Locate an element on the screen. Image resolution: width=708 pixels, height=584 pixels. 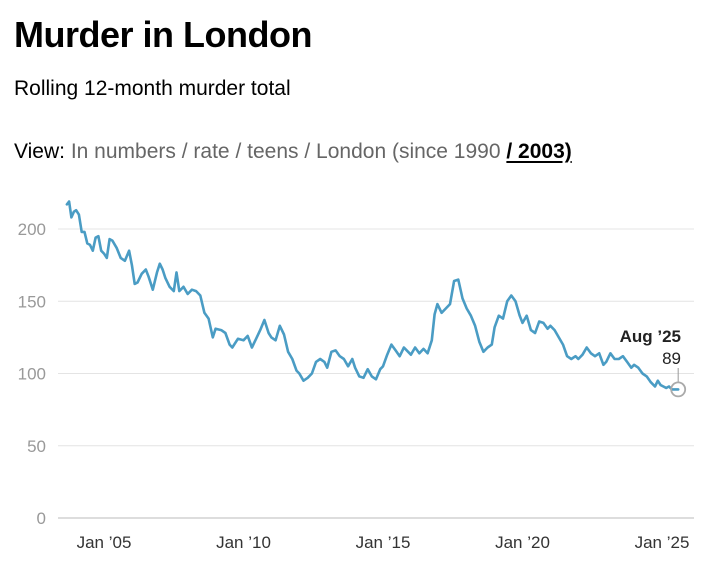
y-tick-label: 50 is located at coordinates (36, 446).